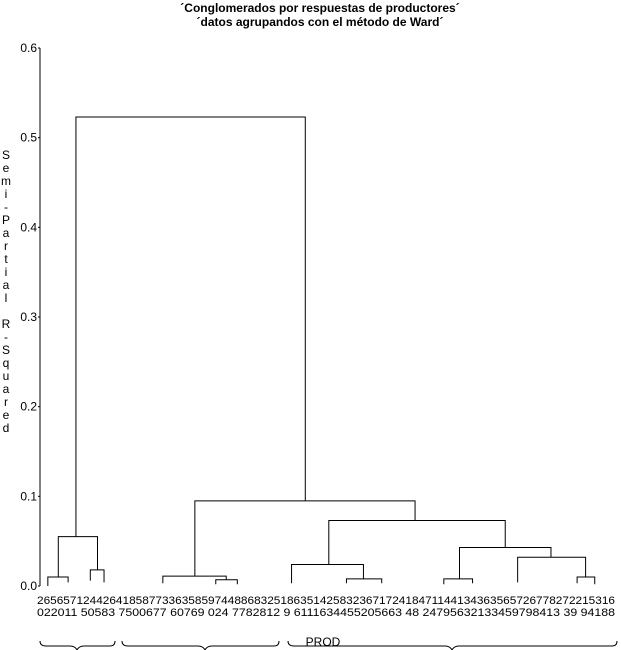  Describe the element at coordinates (320, 22) in the screenshot. I see `chart-subtitle: ´datos agrupandos con el método de Ward´` at that location.